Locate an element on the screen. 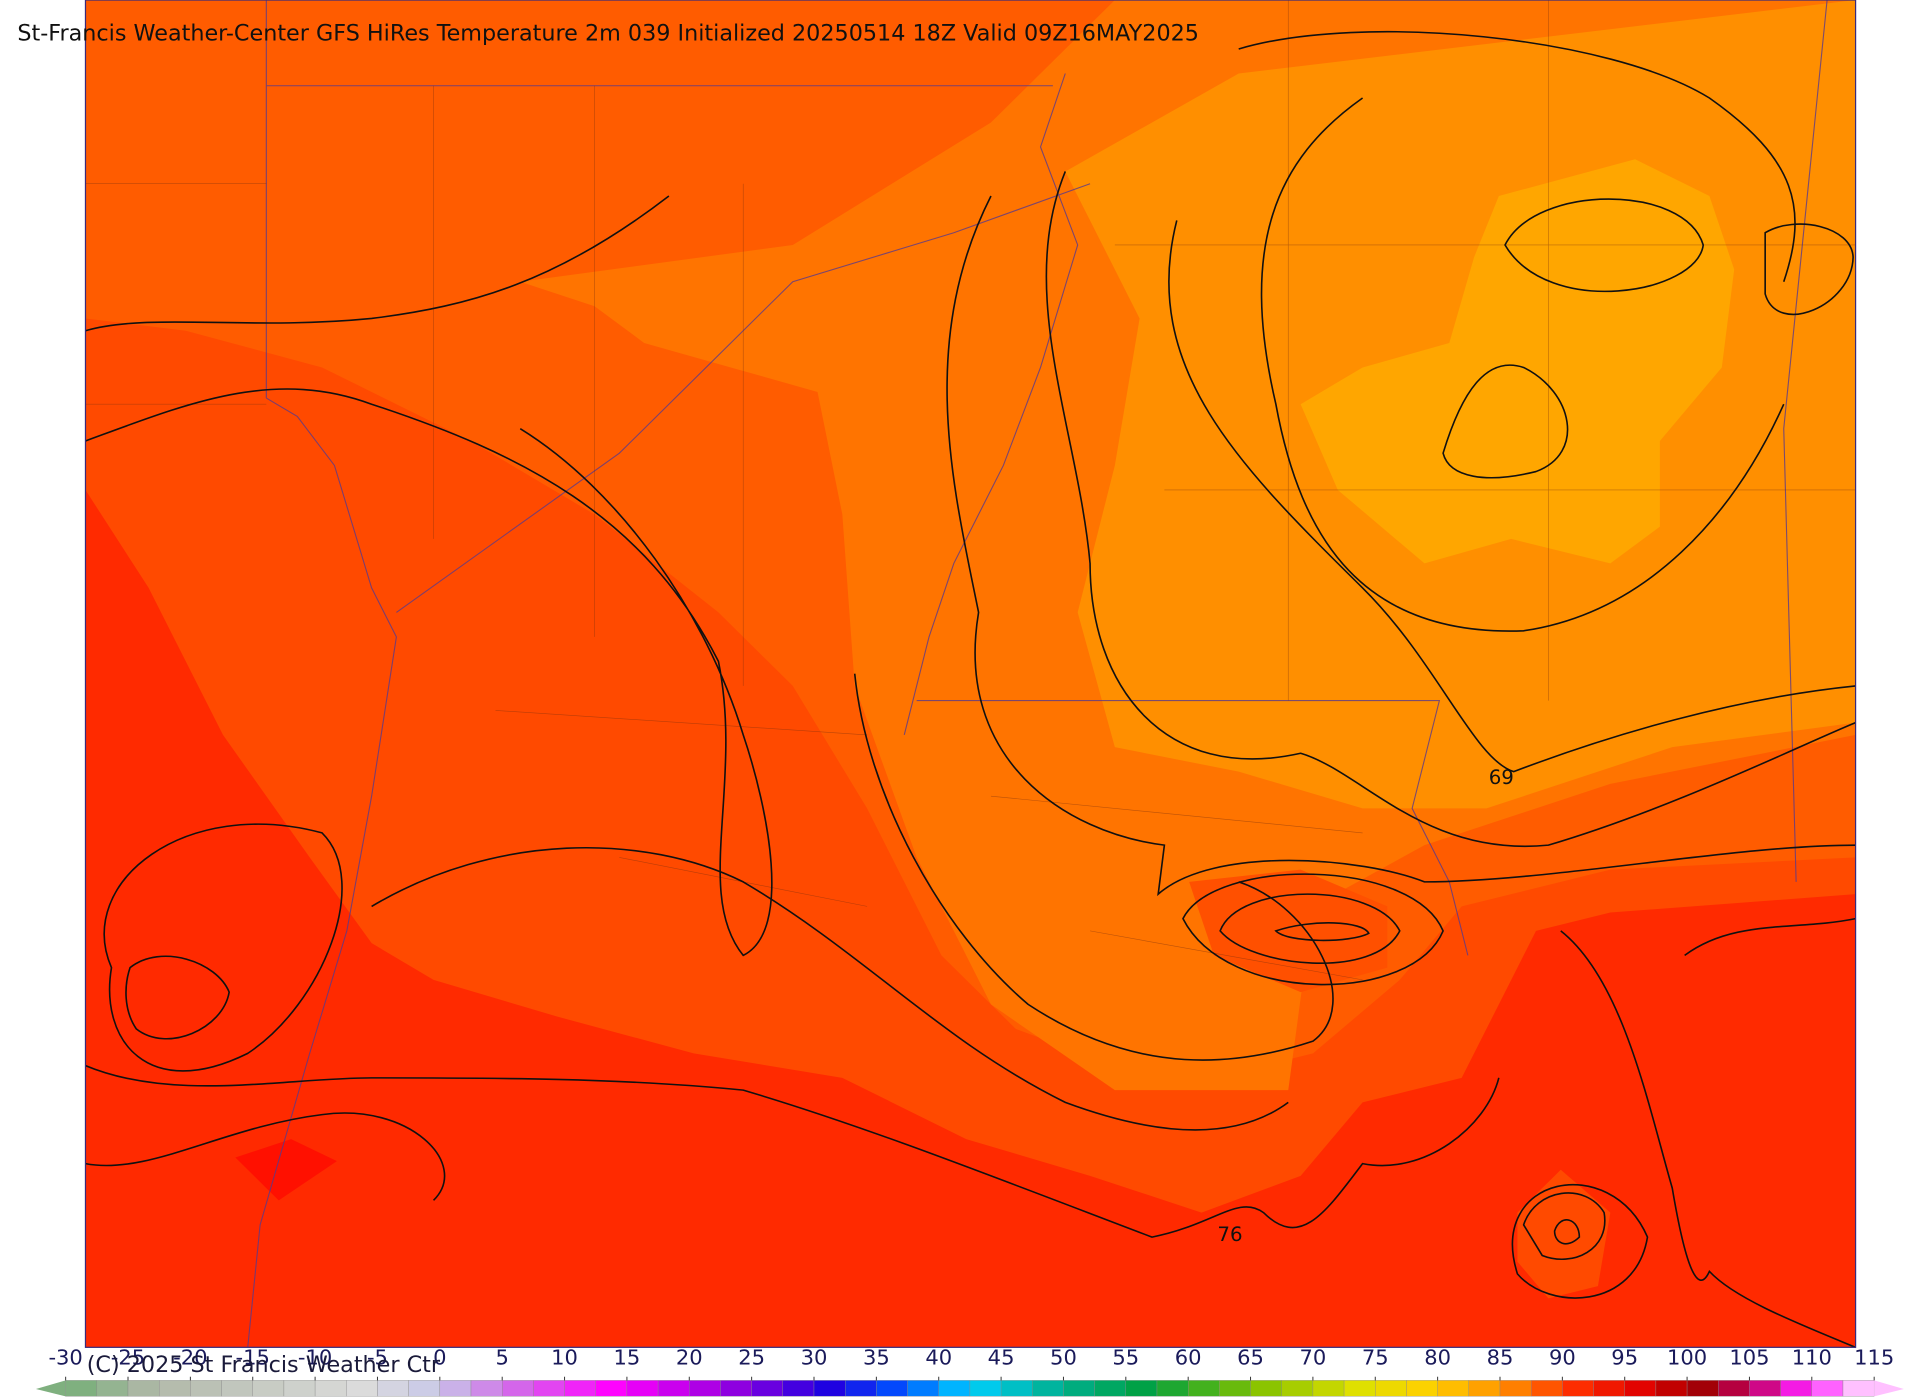 This screenshot has height=1400, width=1920. colorbar-tick-label: 50 is located at coordinates (1063, 1358).